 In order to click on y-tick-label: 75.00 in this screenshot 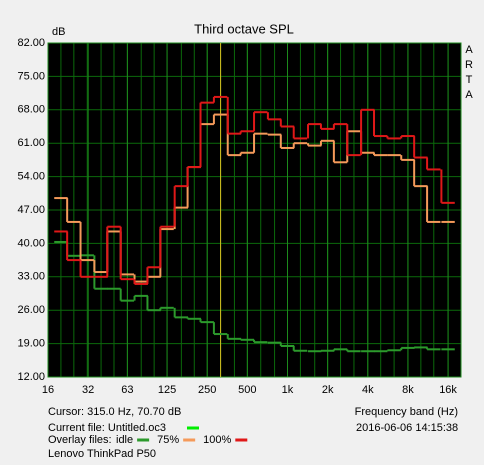, I will do `click(31, 76)`.